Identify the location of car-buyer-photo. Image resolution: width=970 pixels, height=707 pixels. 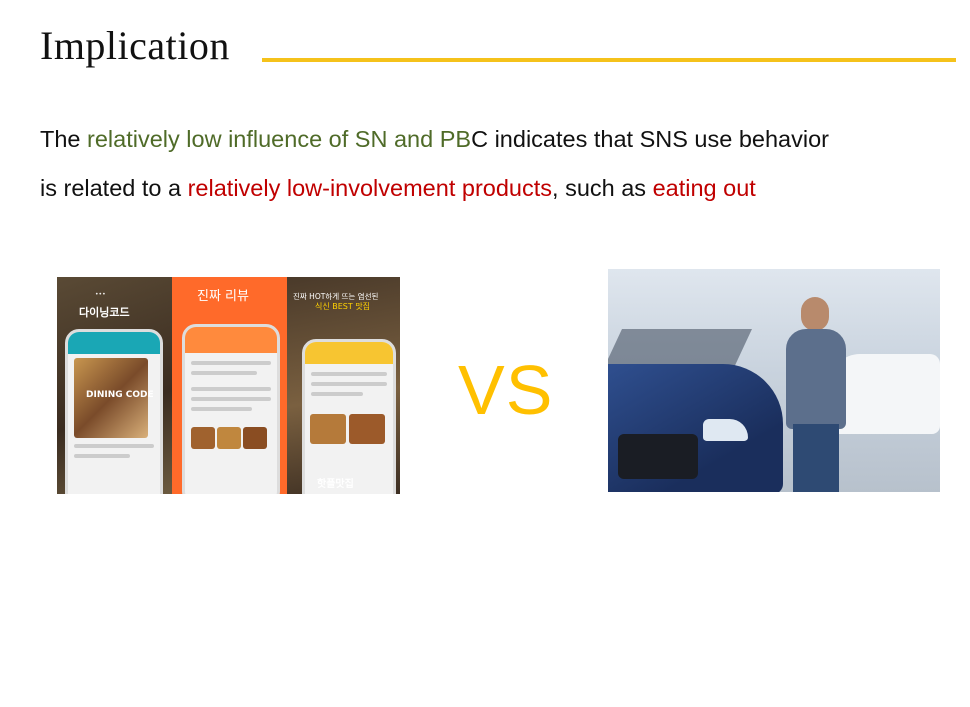
(774, 380).